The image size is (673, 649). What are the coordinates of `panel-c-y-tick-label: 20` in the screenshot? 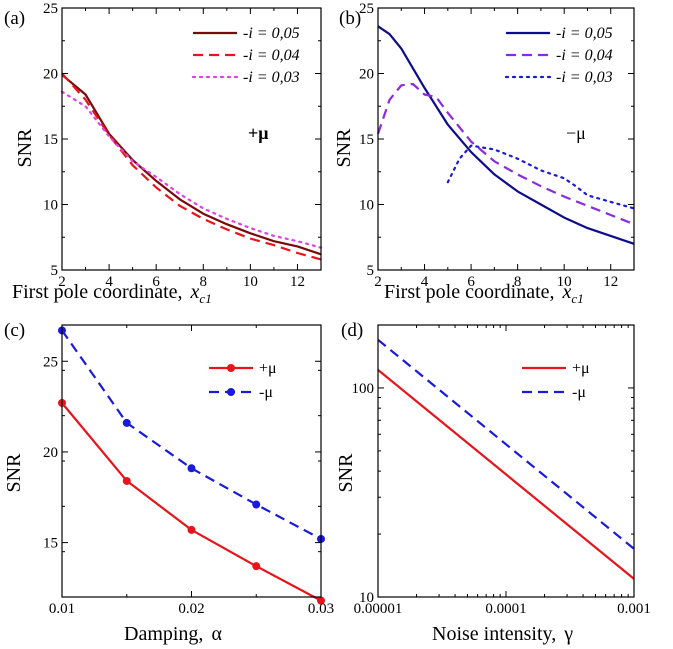 It's located at (50, 453).